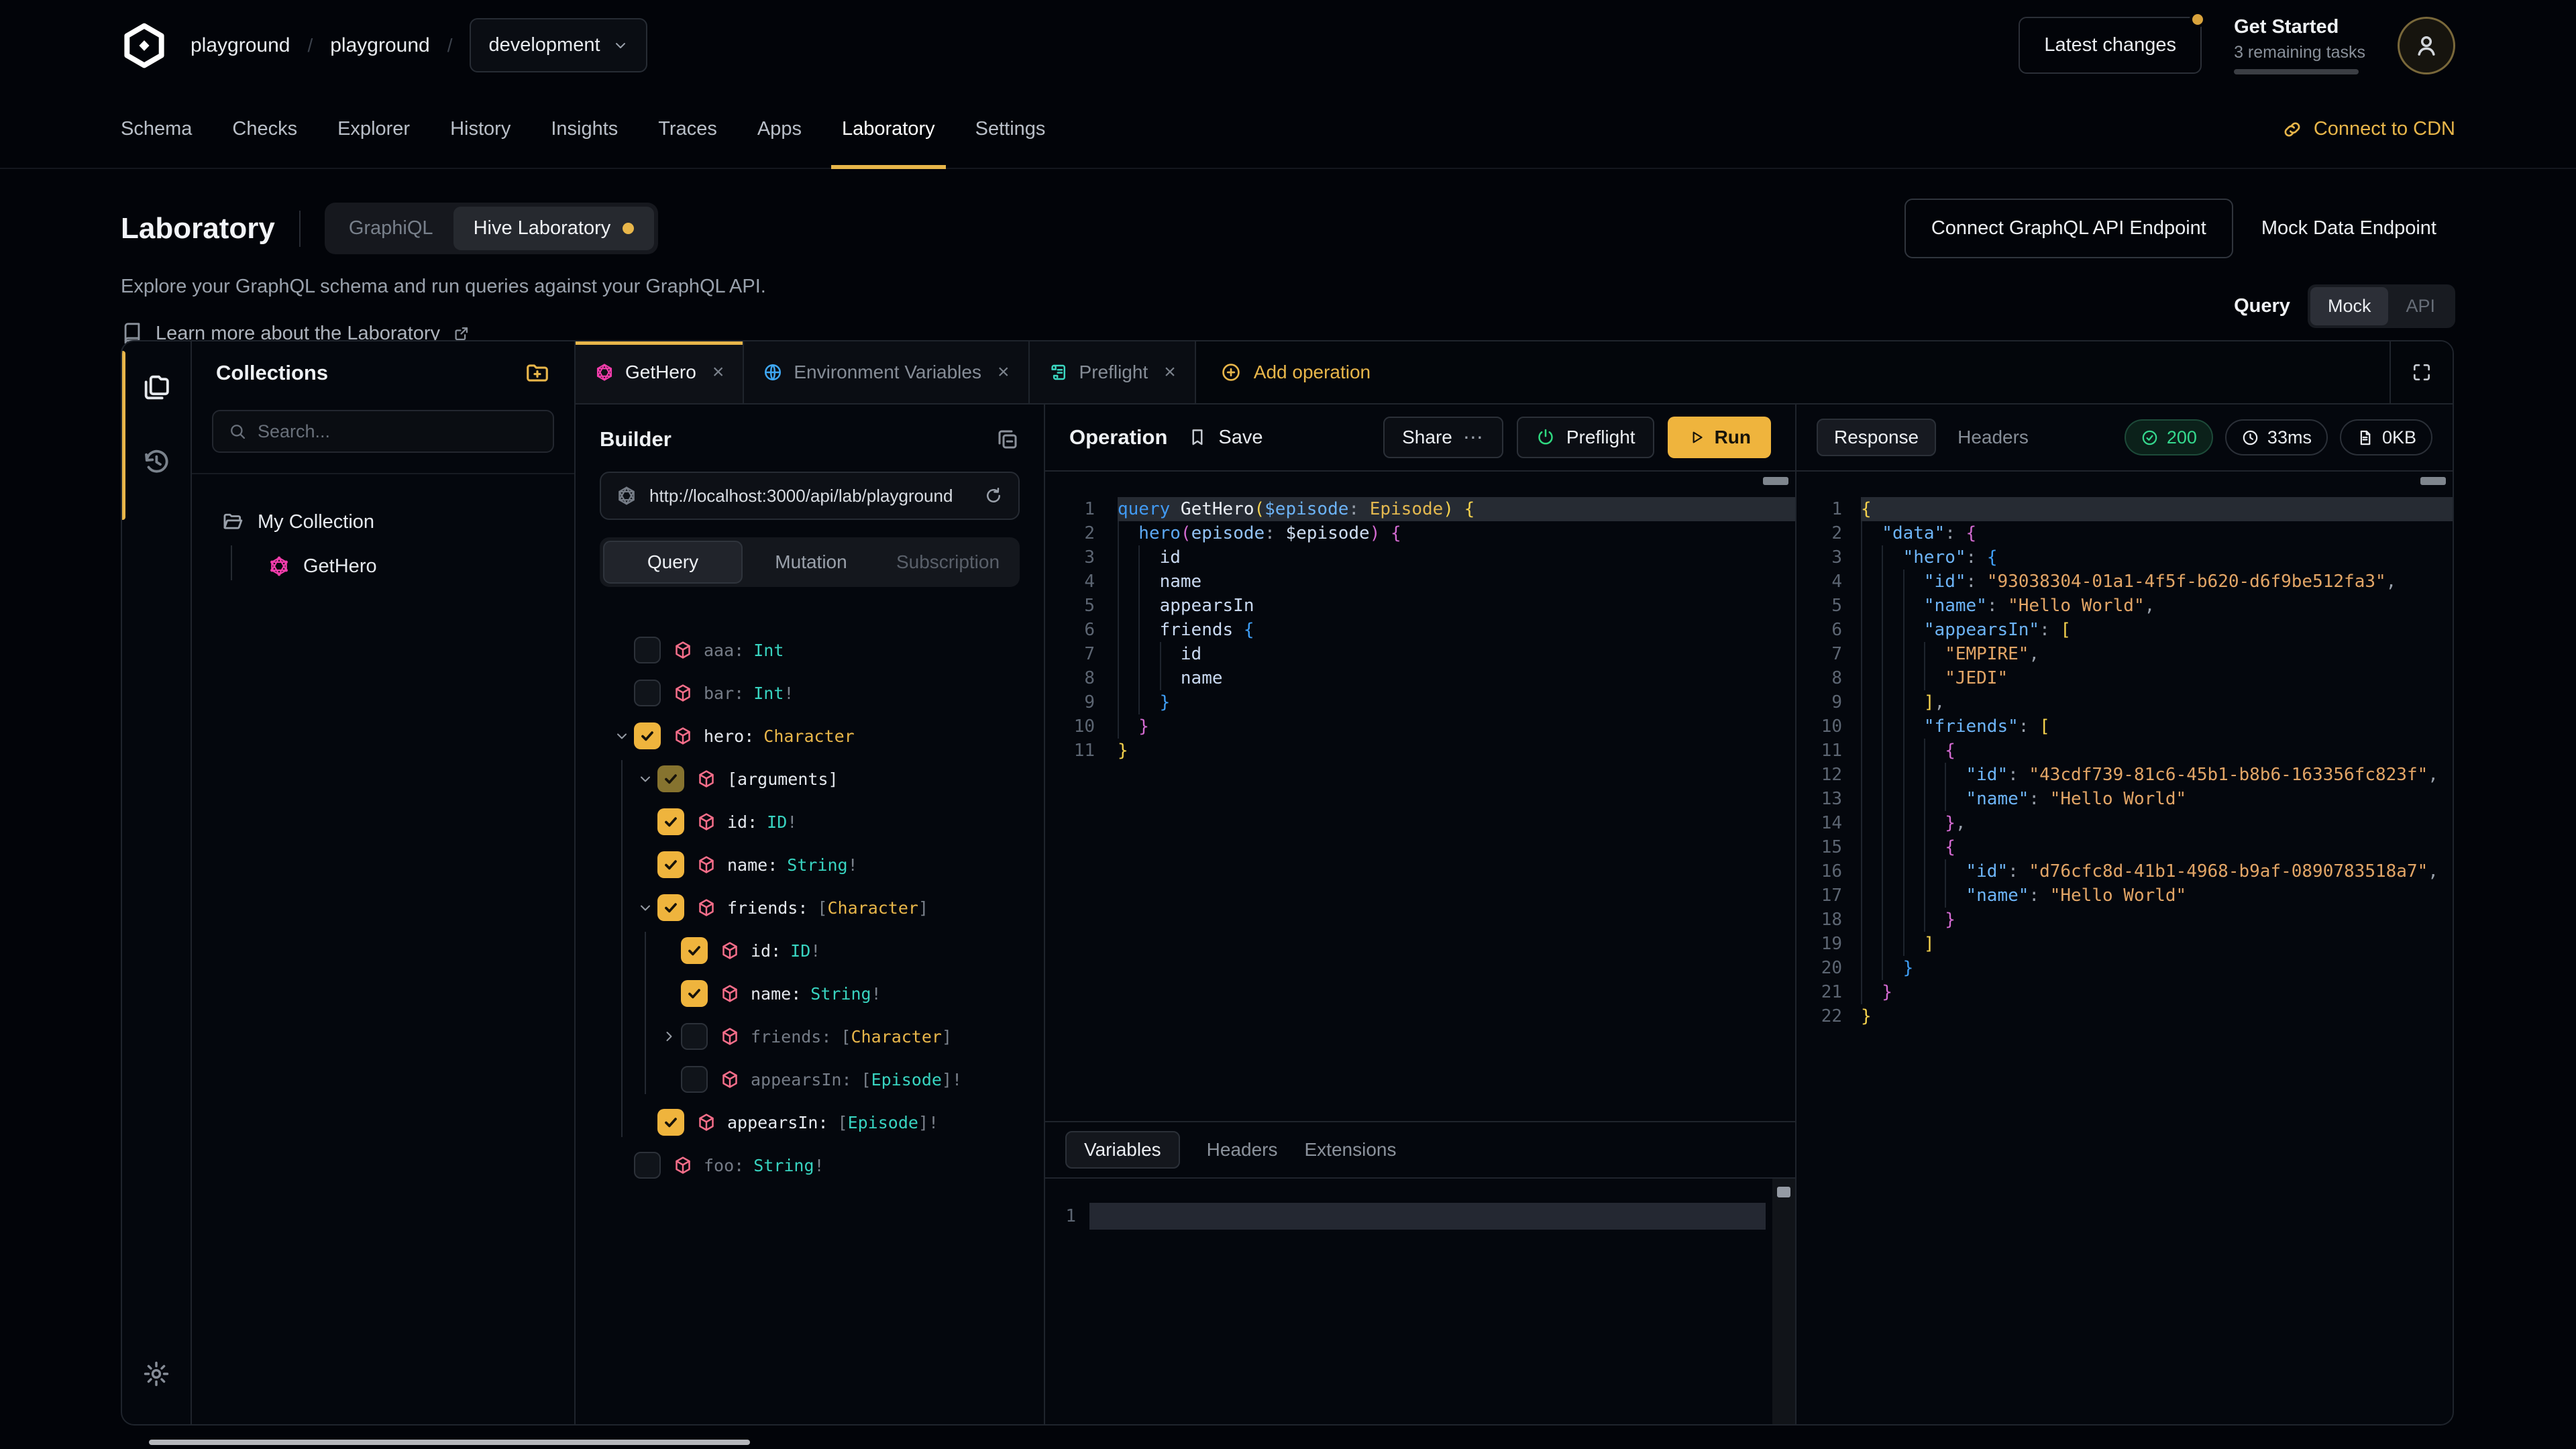  Describe the element at coordinates (669, 1036) in the screenshot. I see `chevron-right-icon` at that location.